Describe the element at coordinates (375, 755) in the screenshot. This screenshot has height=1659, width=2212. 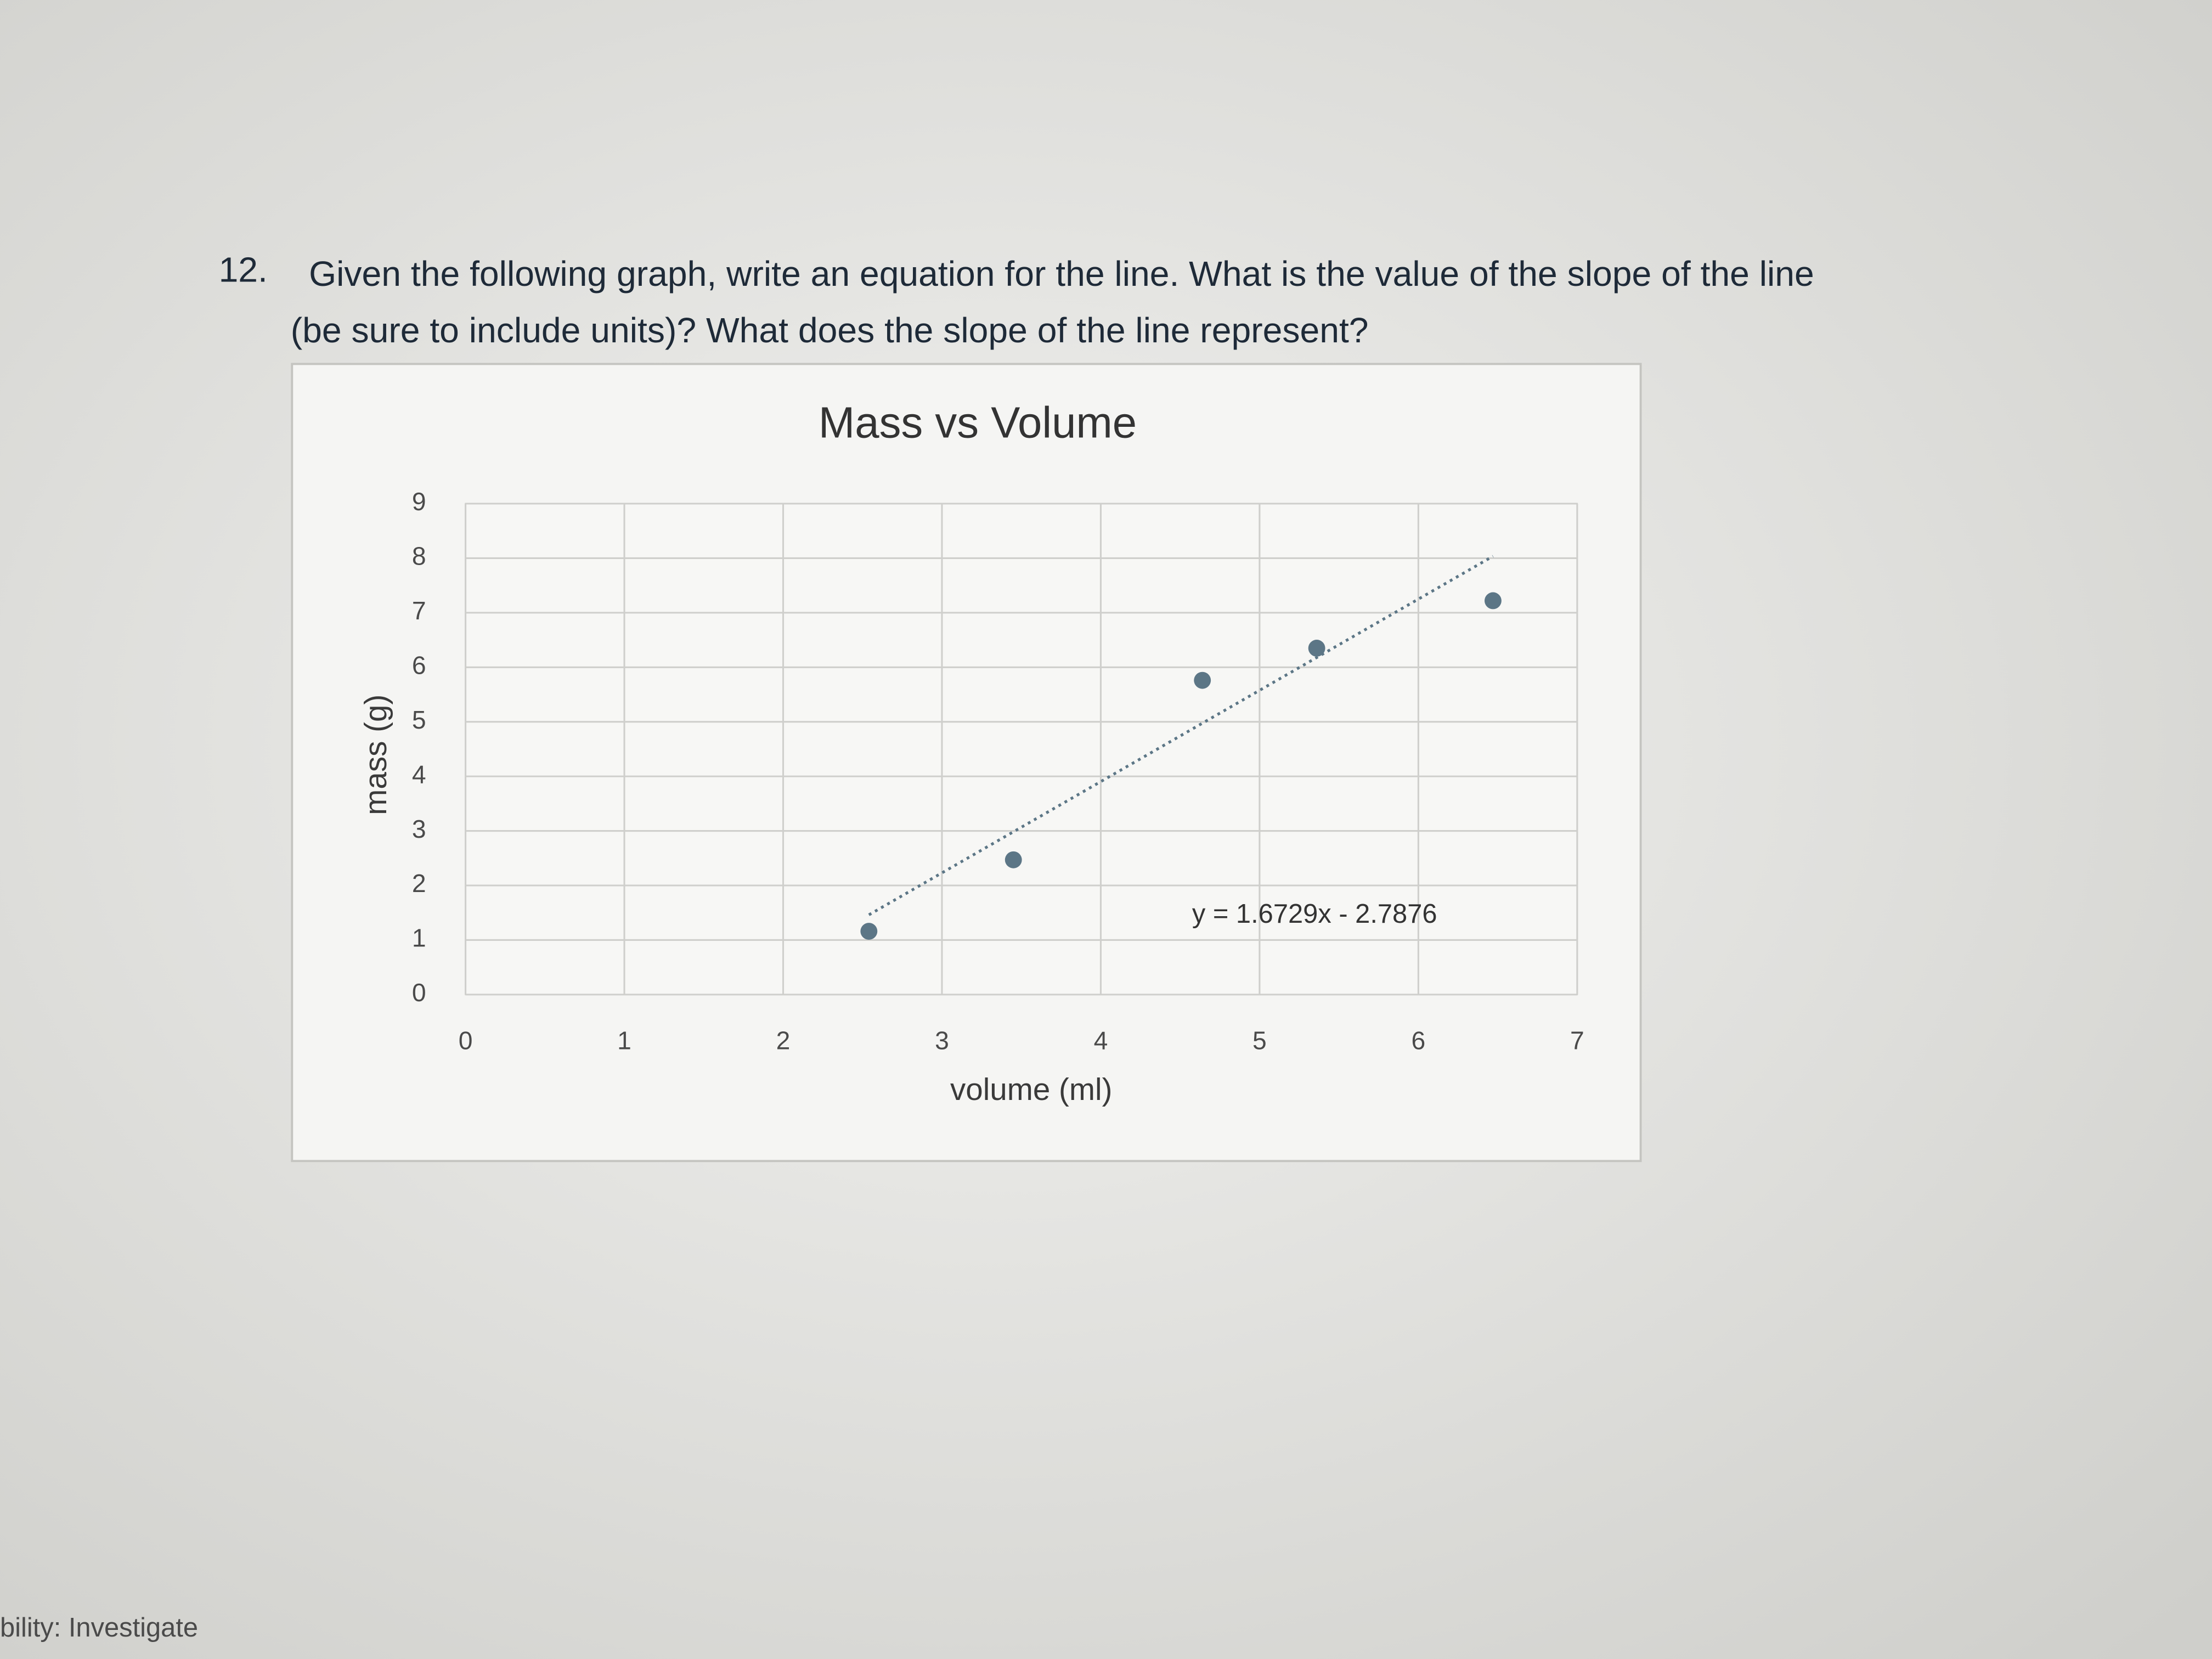
I see `y-axis-label: mass (g)` at that location.